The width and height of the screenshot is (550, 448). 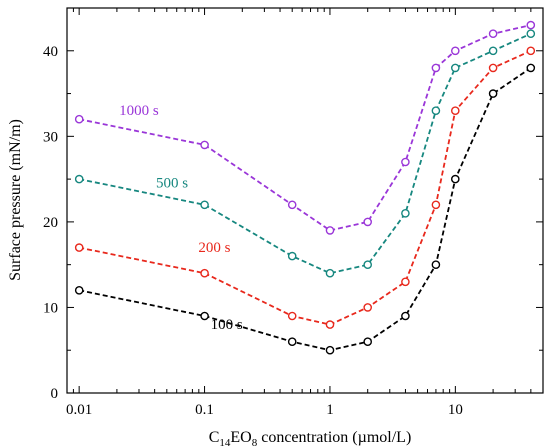 What do you see at coordinates (15, 200) in the screenshot?
I see `y-axis-label: Surface pressure (mN/m)` at bounding box center [15, 200].